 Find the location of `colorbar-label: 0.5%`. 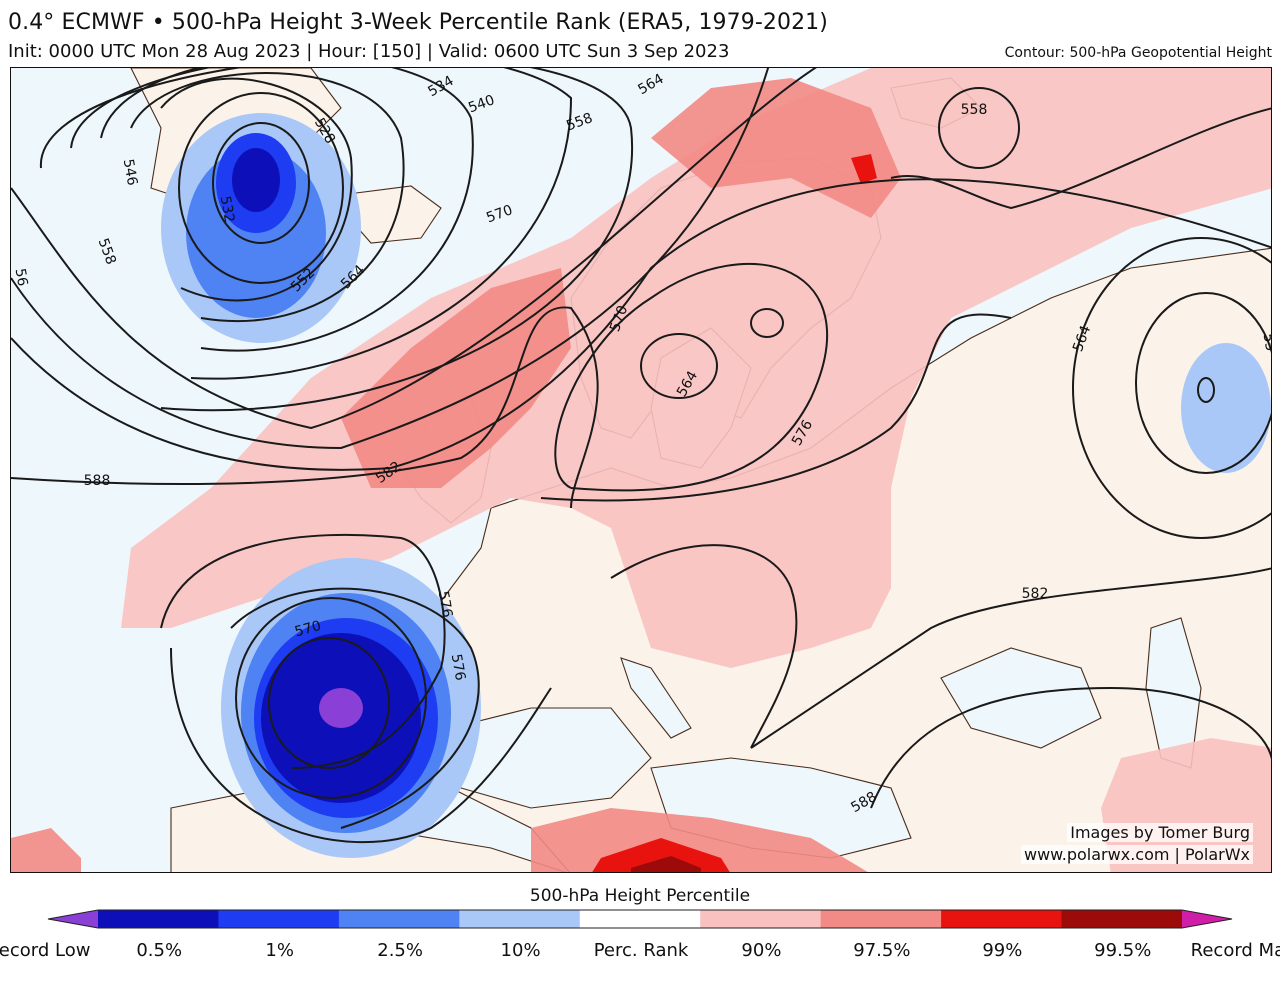

colorbar-label: 0.5% is located at coordinates (159, 950).